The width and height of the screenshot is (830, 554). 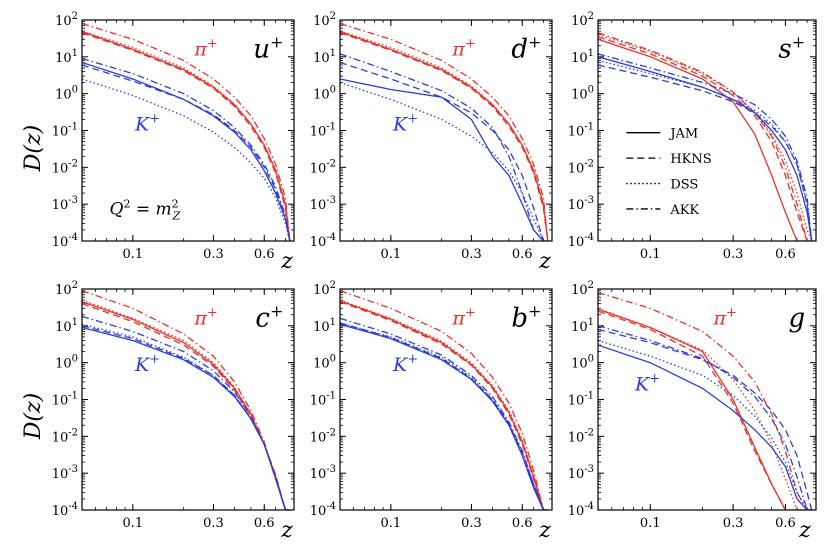 I want to click on ylabel-bottom: D(z), so click(x=33, y=416).